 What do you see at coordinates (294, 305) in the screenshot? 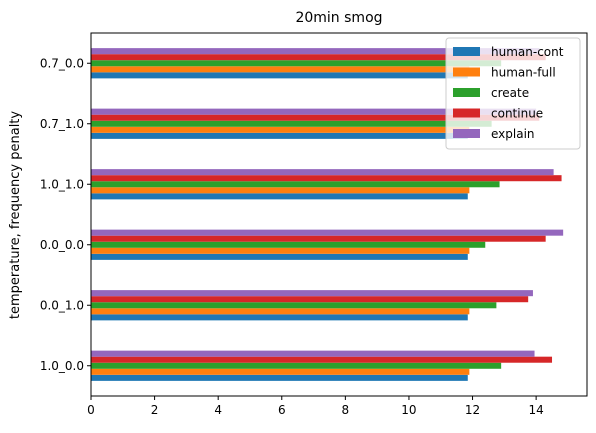
I see `bar-create-0.0_1.0` at bounding box center [294, 305].